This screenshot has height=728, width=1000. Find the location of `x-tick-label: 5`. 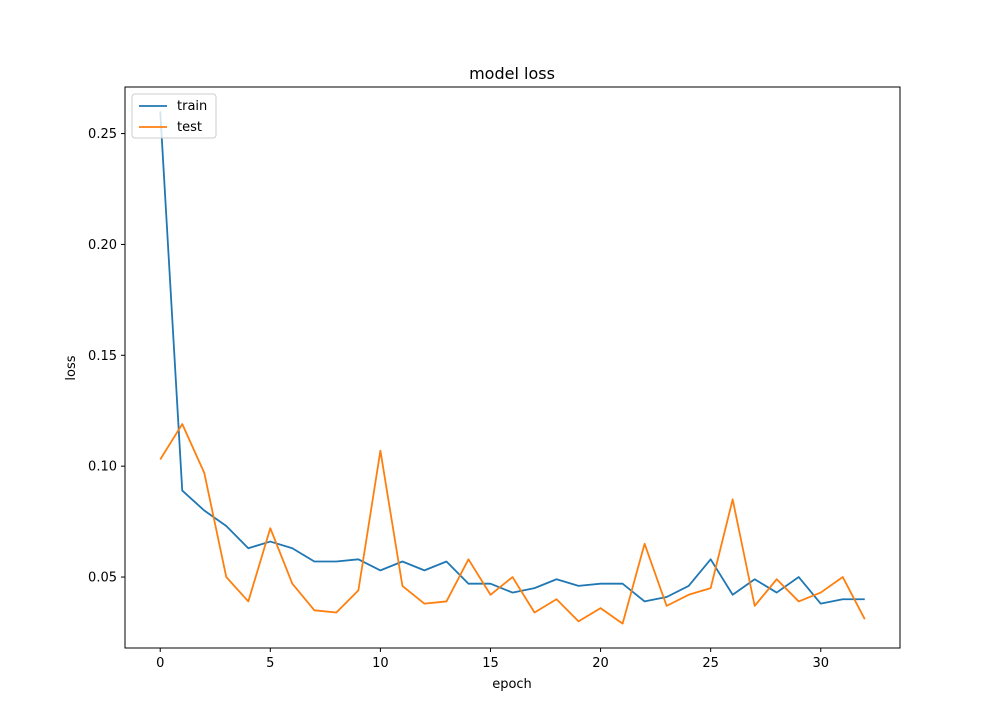

x-tick-label: 5 is located at coordinates (270, 663).